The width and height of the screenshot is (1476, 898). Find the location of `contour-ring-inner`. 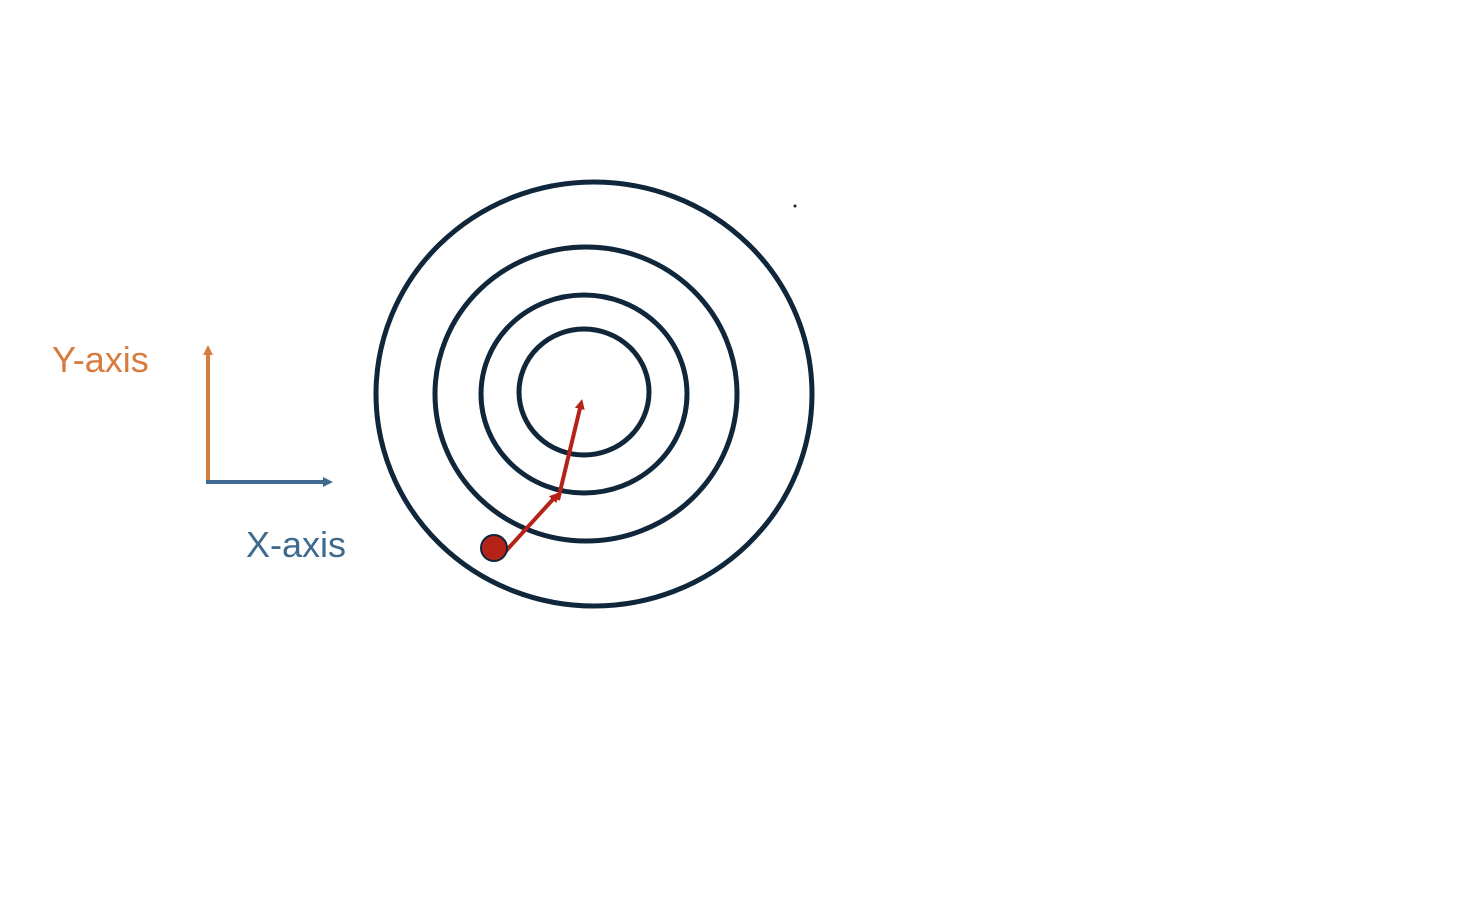

contour-ring-inner is located at coordinates (584, 392).